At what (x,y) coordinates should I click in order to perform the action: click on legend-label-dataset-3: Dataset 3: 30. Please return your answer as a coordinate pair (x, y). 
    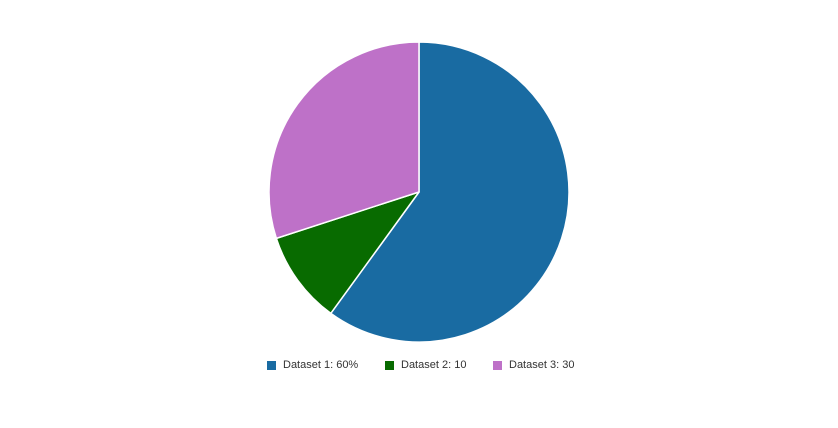
    Looking at the image, I should click on (542, 365).